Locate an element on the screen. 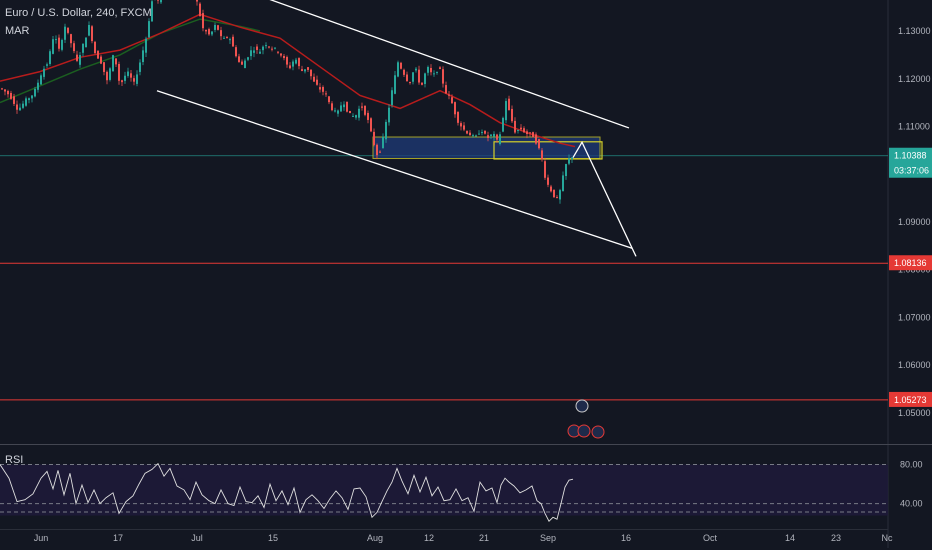 This screenshot has height=550, width=932. indicator-label: MAR is located at coordinates (17, 31).